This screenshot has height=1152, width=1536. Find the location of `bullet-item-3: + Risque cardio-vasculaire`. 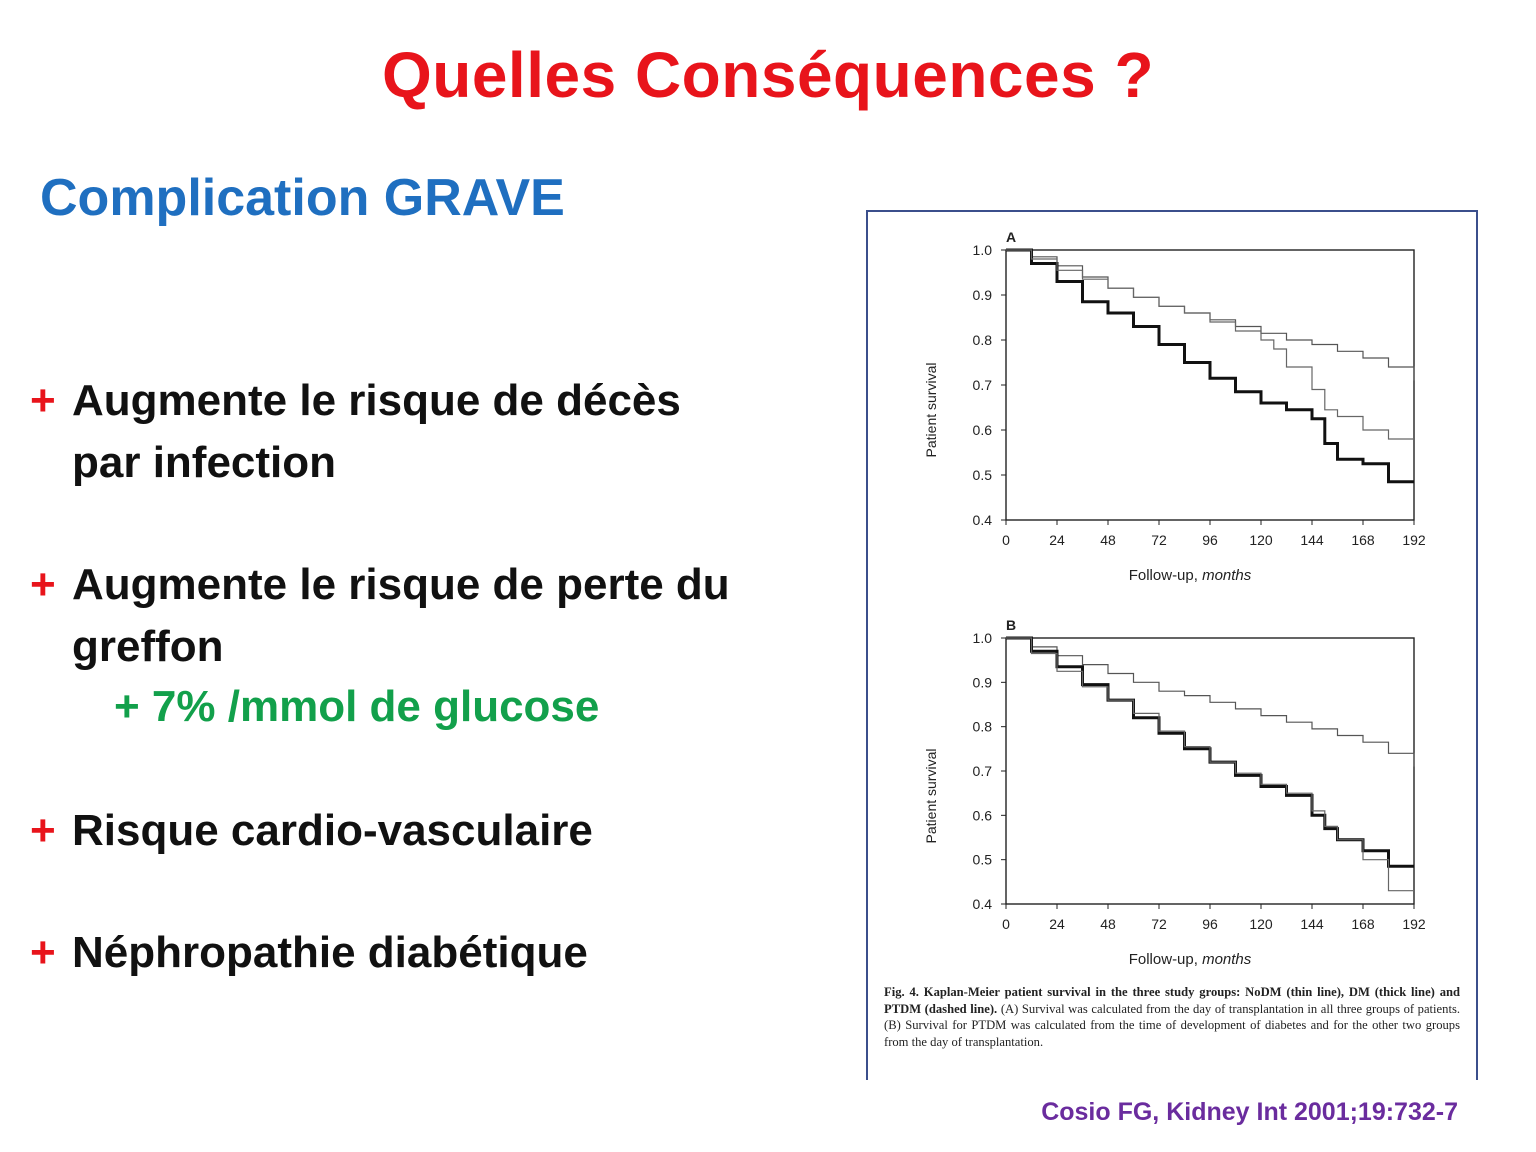

bullet-item-3: + Risque cardio-vasculaire is located at coordinates (311, 831).